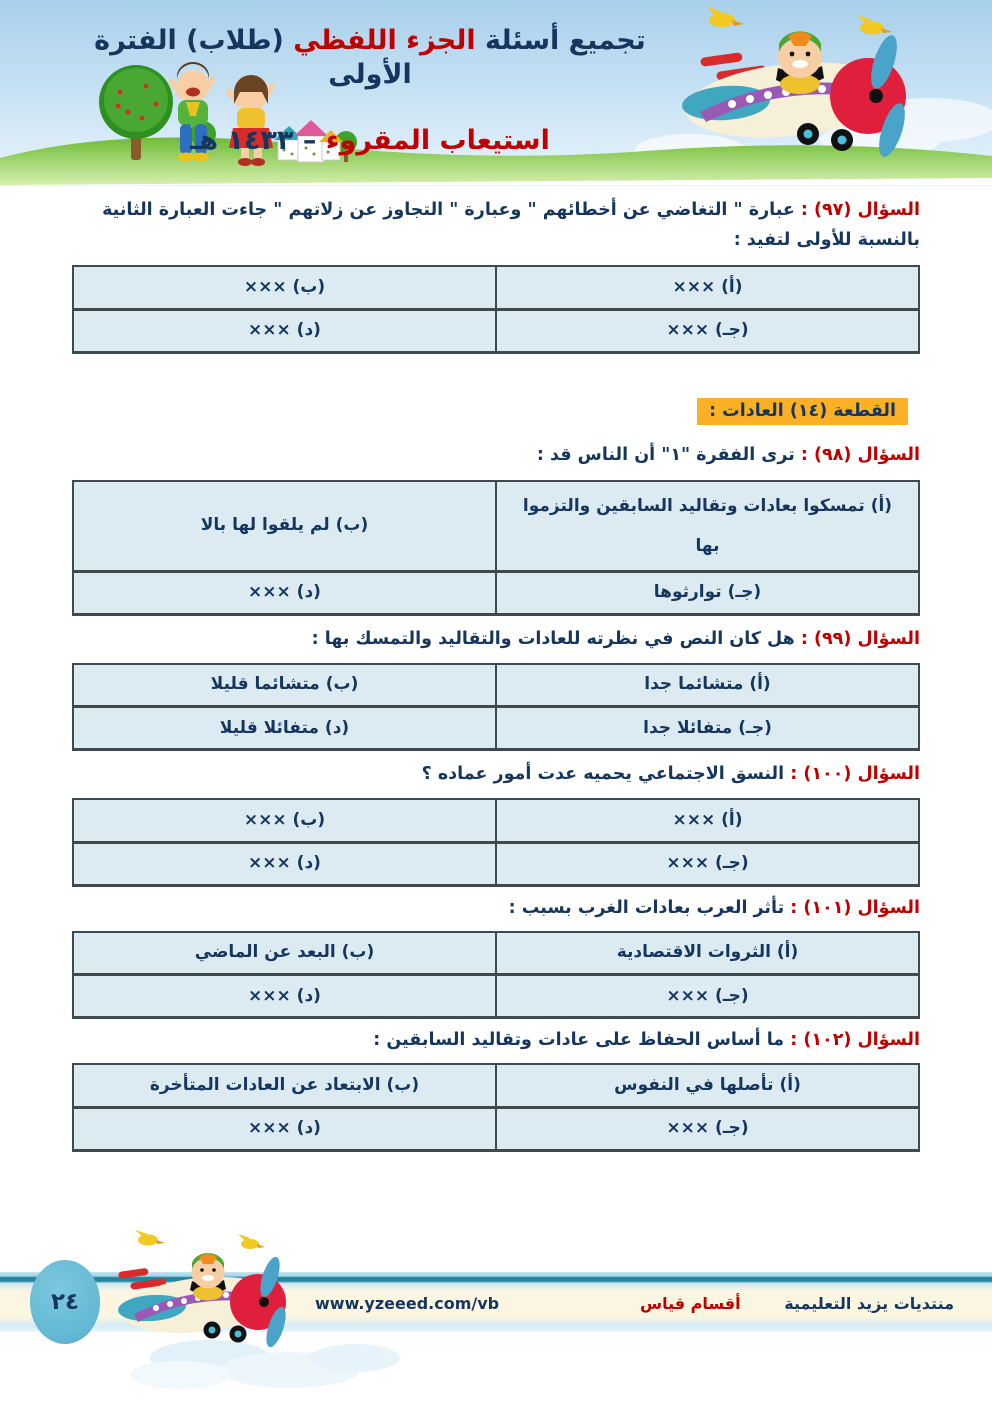 This screenshot has width=992, height=1403. I want to click on title-part: – ١٤٣٣ هـ, so click(253, 140).